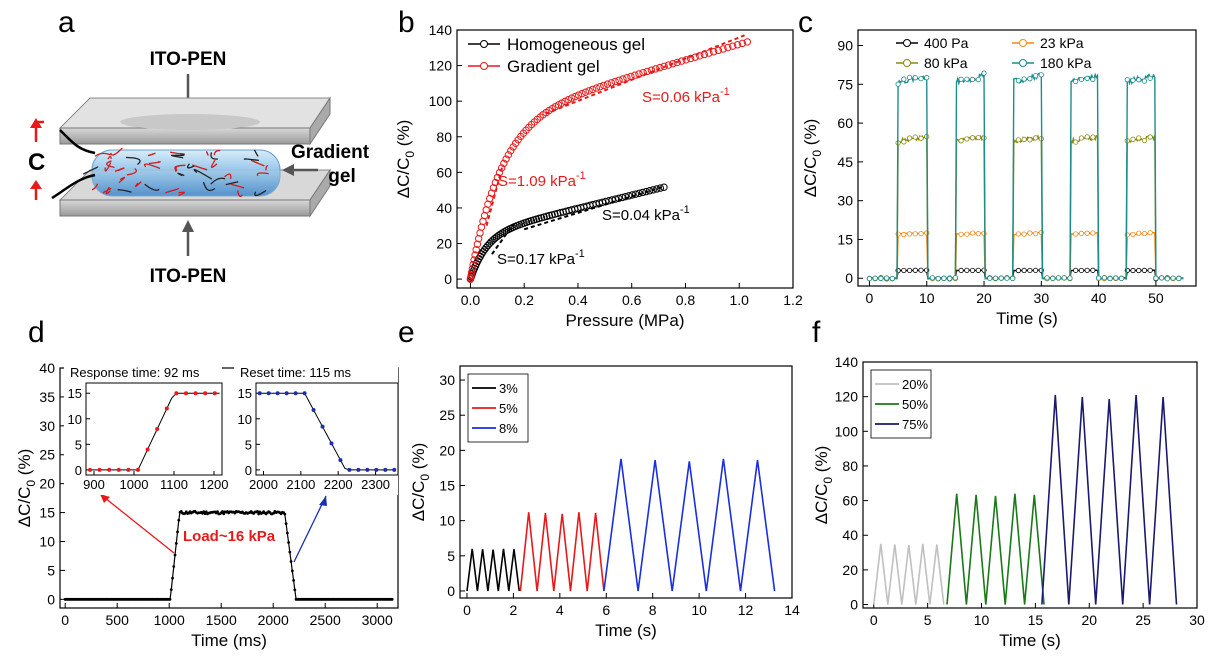 This screenshot has height=662, width=1217. I want to click on legend-label: 5%, so click(508, 408).